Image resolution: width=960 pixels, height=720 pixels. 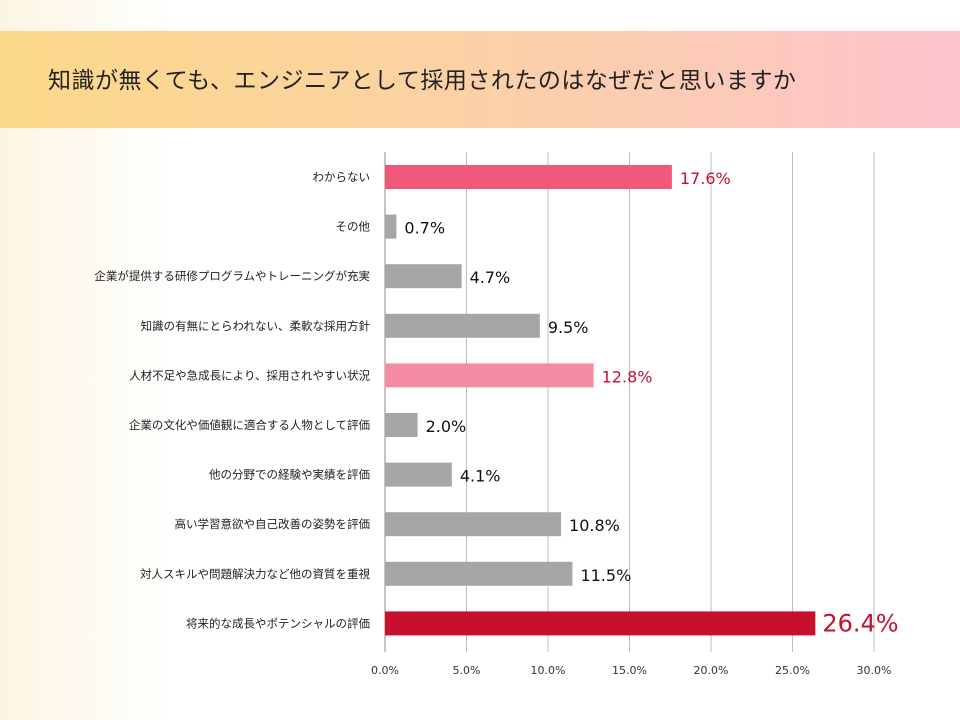 I want to click on value-label: 4.7%, so click(x=490, y=277).